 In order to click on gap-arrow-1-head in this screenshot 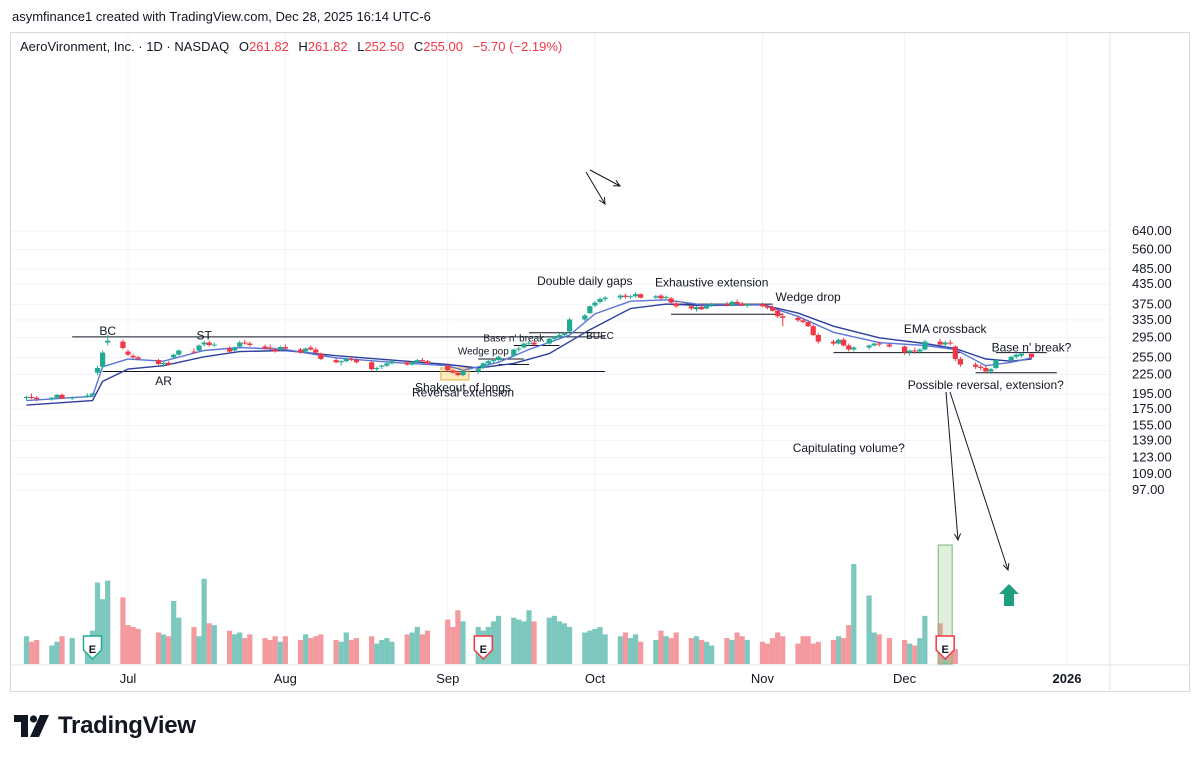, I will do `click(602, 200)`.